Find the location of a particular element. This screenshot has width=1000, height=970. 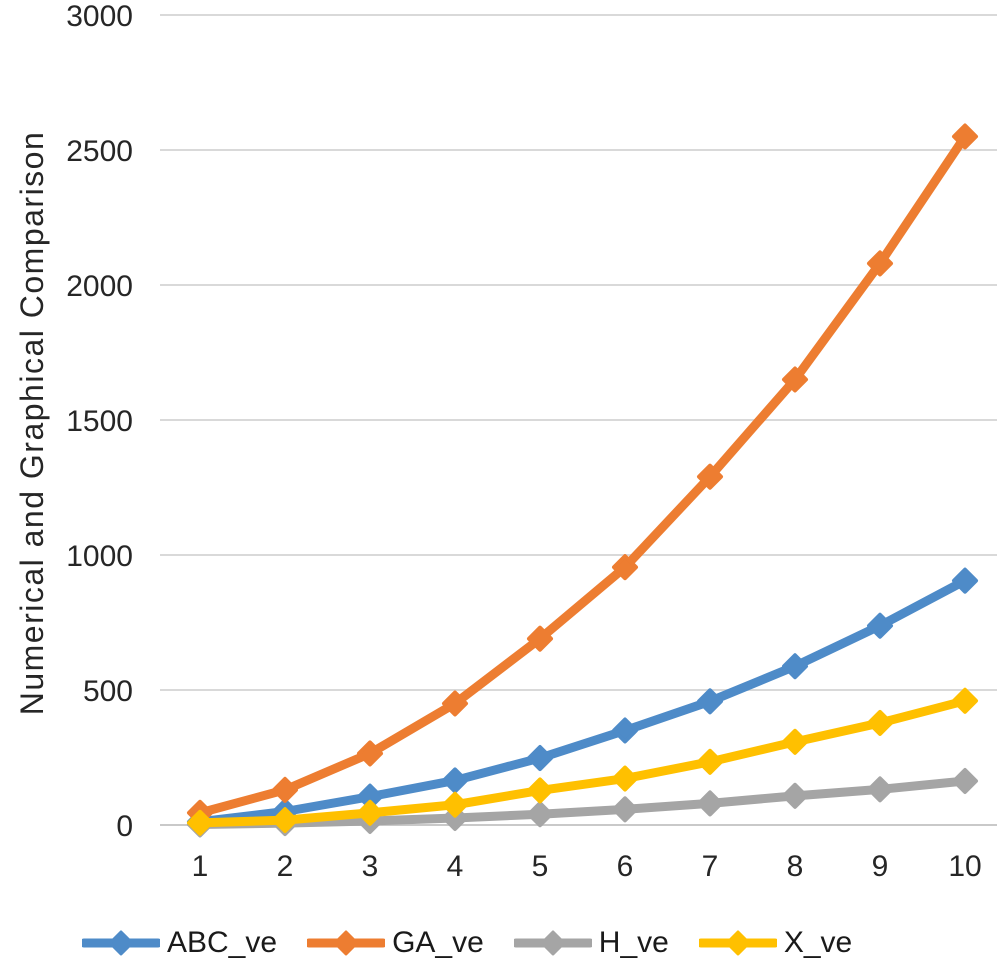

x-tick-label: 2 is located at coordinates (285, 866).